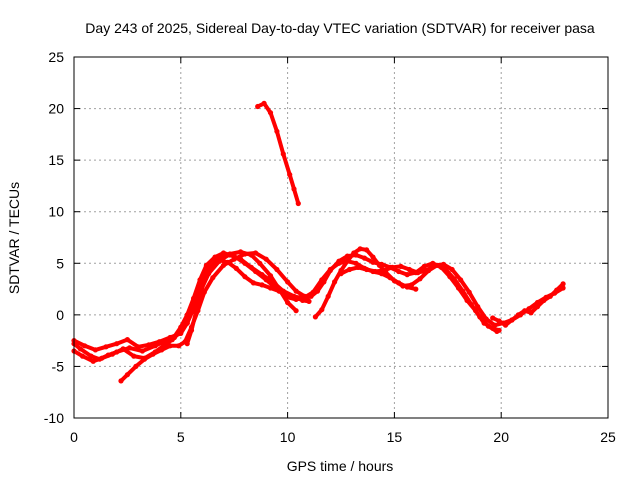  Describe the element at coordinates (288, 437) in the screenshot. I see `x-tick-label: 10` at that location.